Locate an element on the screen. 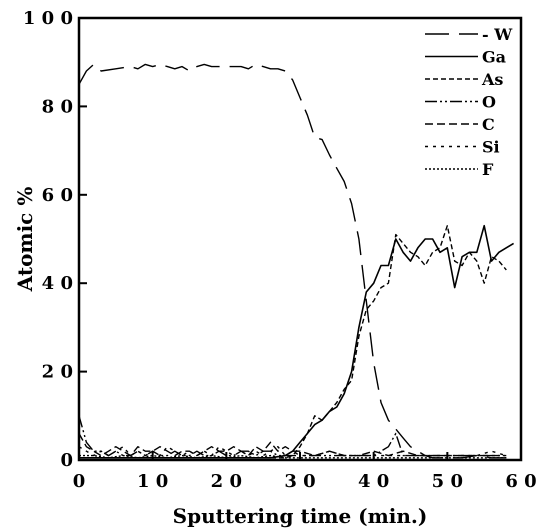 This screenshot has height=529, width=546. series-line-o is located at coordinates (292, 436).